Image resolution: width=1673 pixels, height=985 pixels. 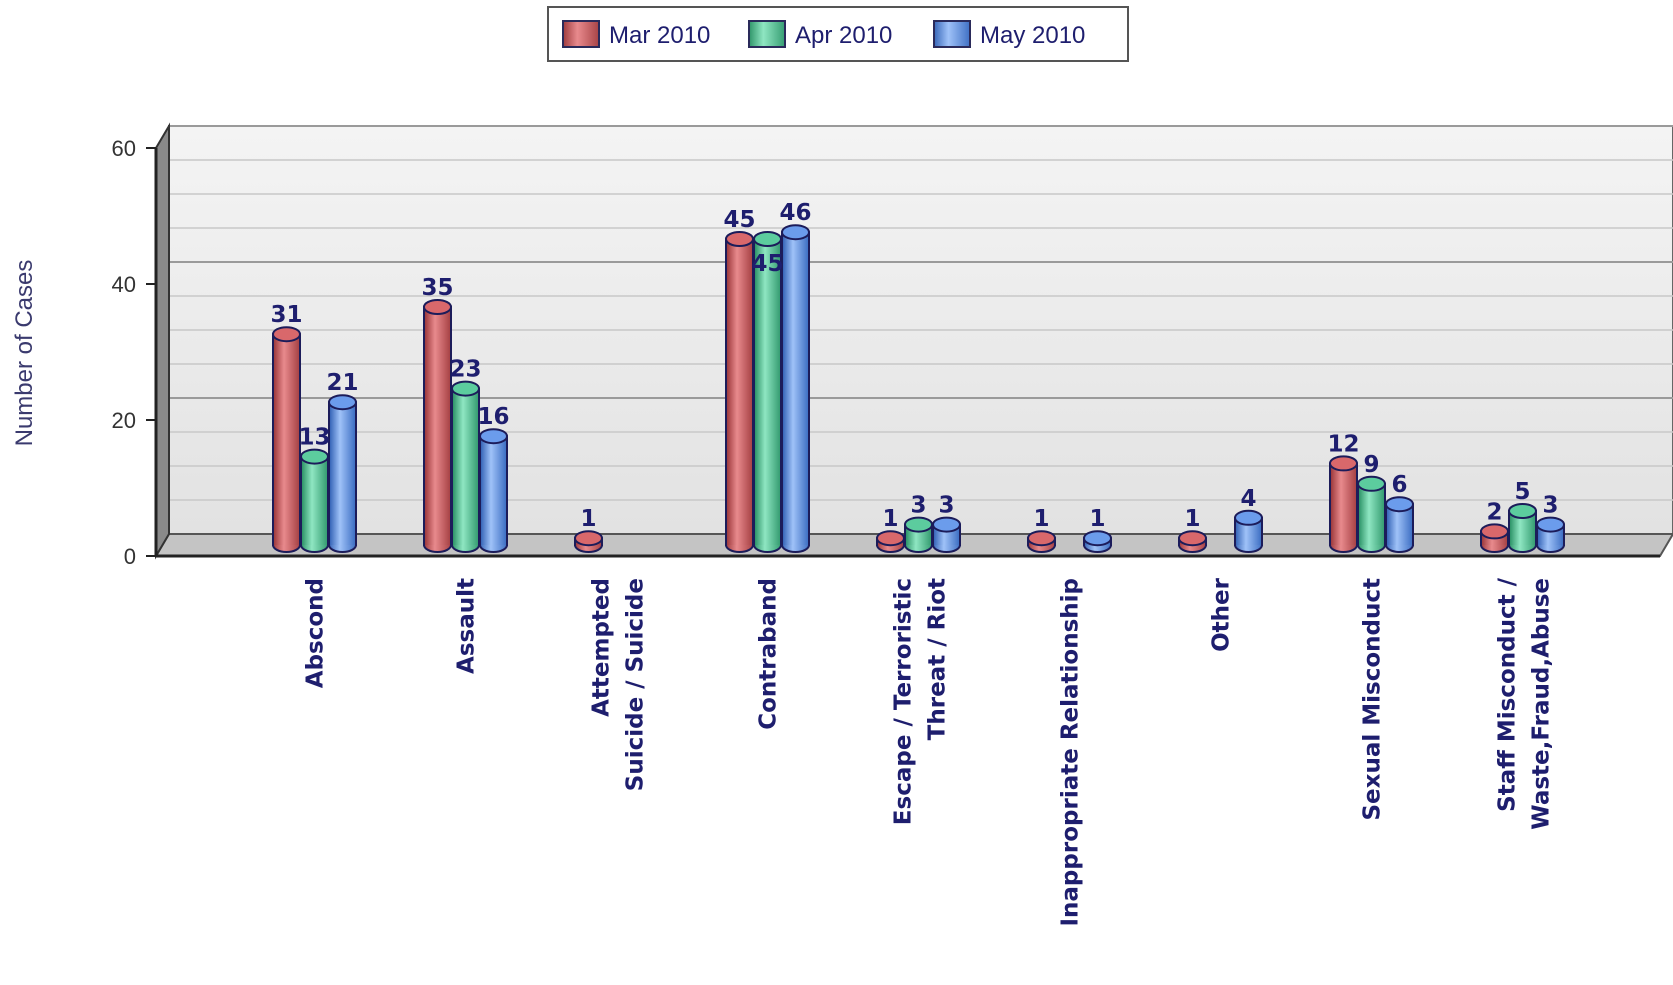 I want to click on data-label: 12, so click(x=1343, y=444).